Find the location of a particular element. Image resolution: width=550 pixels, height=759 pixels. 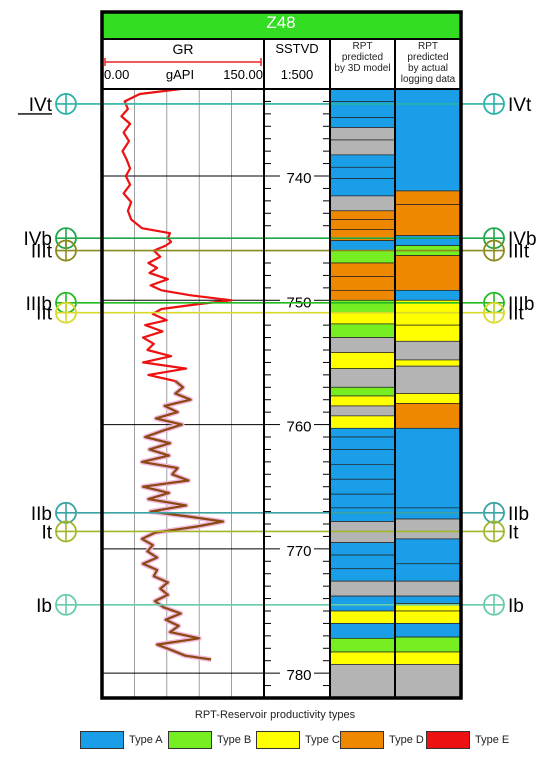

legend-label: Type C is located at coordinates (322, 740).